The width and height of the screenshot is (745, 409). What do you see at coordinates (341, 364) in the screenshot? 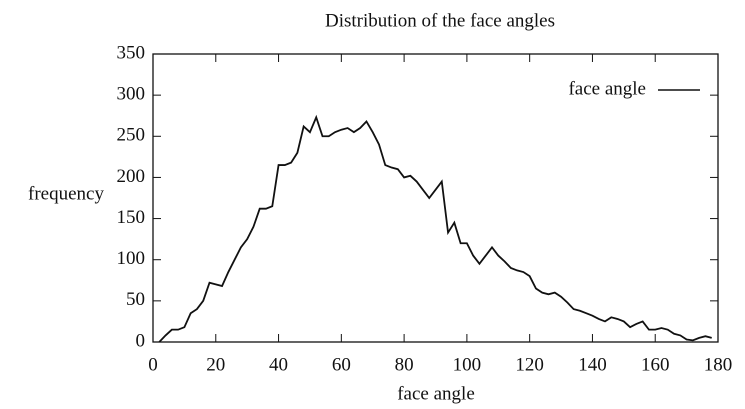
I see `x-tick-label: 60` at bounding box center [341, 364].